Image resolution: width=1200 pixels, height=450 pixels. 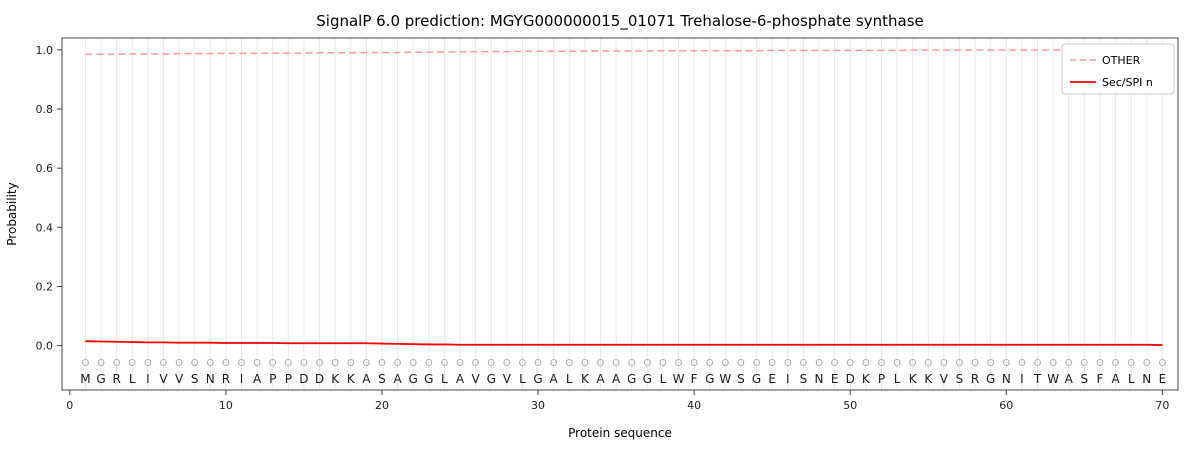 I want to click on residue-letter: N, so click(x=1146, y=379).